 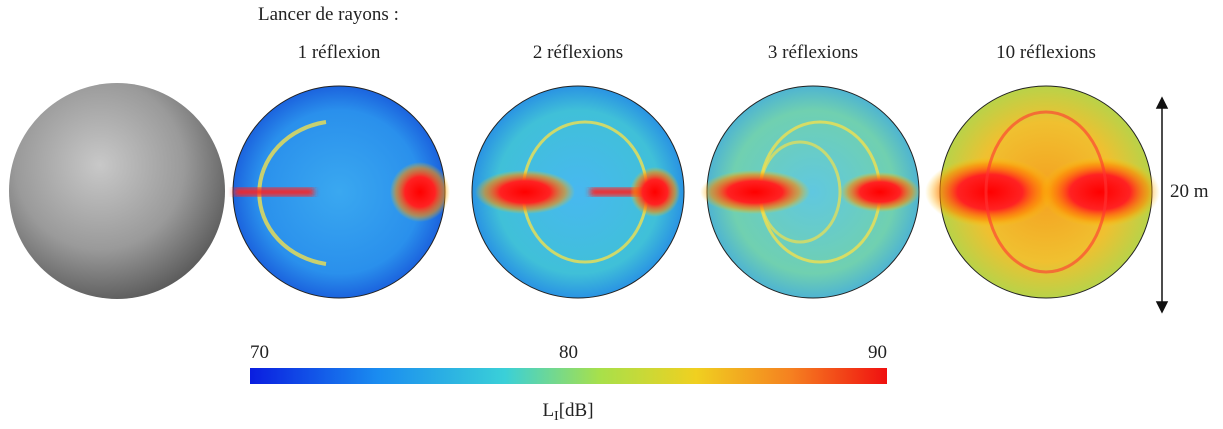 What do you see at coordinates (578, 52) in the screenshot?
I see `panel-label: 2 réflexions` at bounding box center [578, 52].